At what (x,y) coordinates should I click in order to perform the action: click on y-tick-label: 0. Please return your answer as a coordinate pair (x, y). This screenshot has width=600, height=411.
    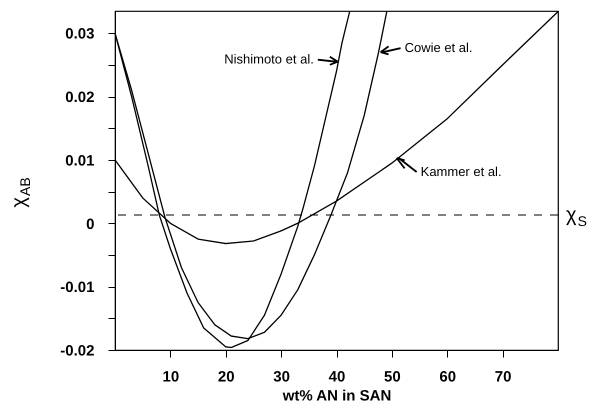
    Looking at the image, I should click on (90, 224).